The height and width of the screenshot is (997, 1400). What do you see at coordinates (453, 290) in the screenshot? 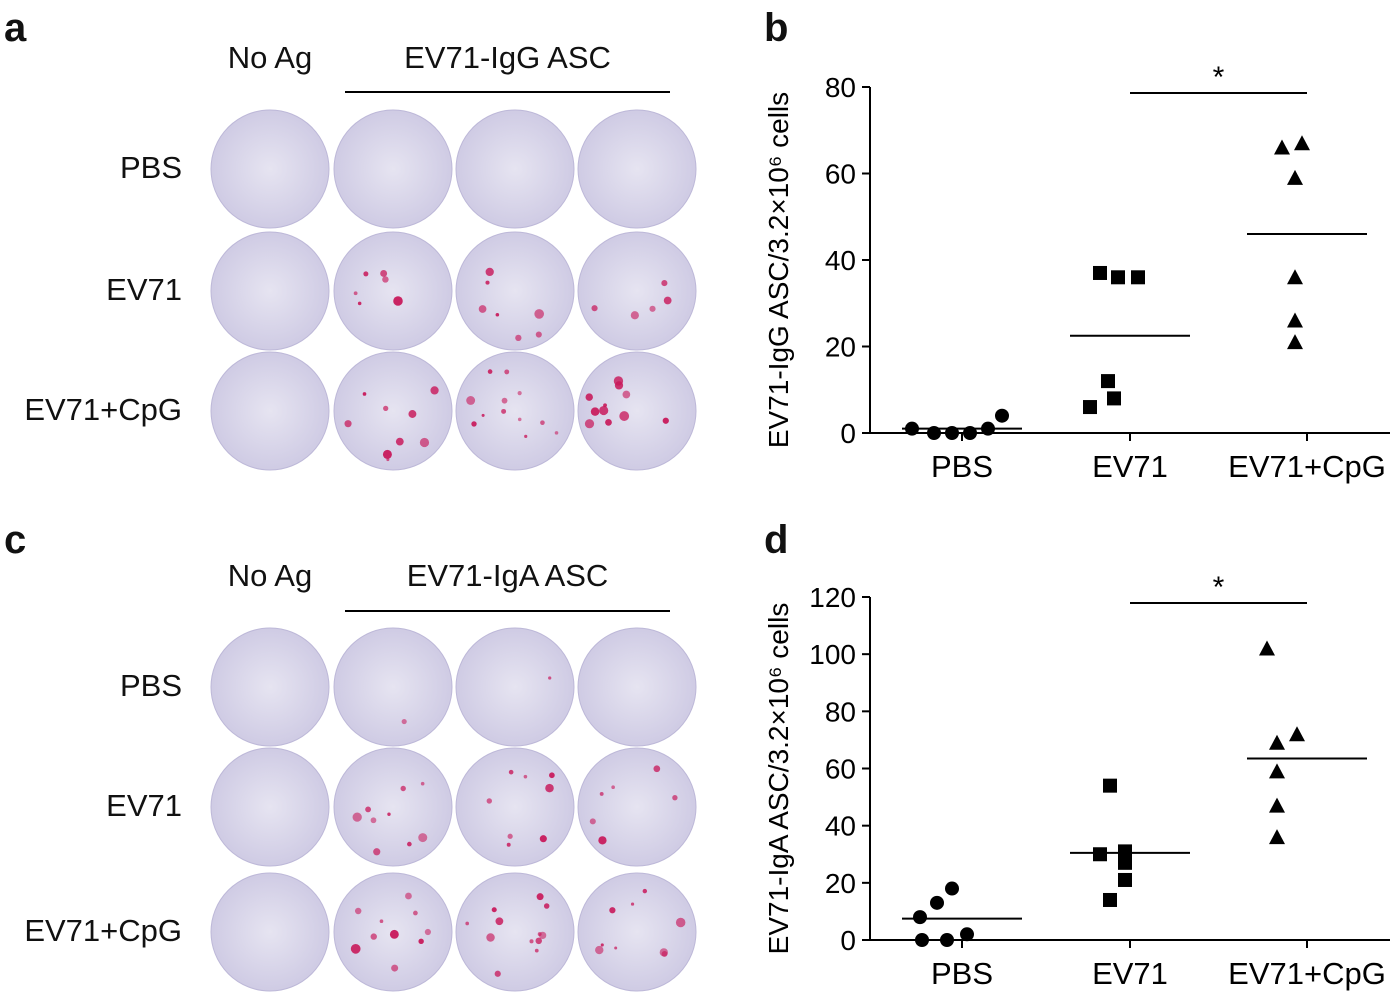
I see `elispot-wells-a` at bounding box center [453, 290].